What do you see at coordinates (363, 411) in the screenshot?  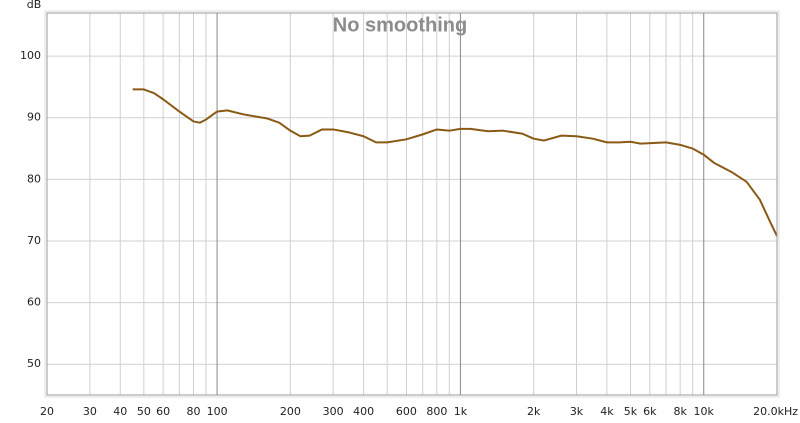 I see `x-tick-label: 400` at bounding box center [363, 411].